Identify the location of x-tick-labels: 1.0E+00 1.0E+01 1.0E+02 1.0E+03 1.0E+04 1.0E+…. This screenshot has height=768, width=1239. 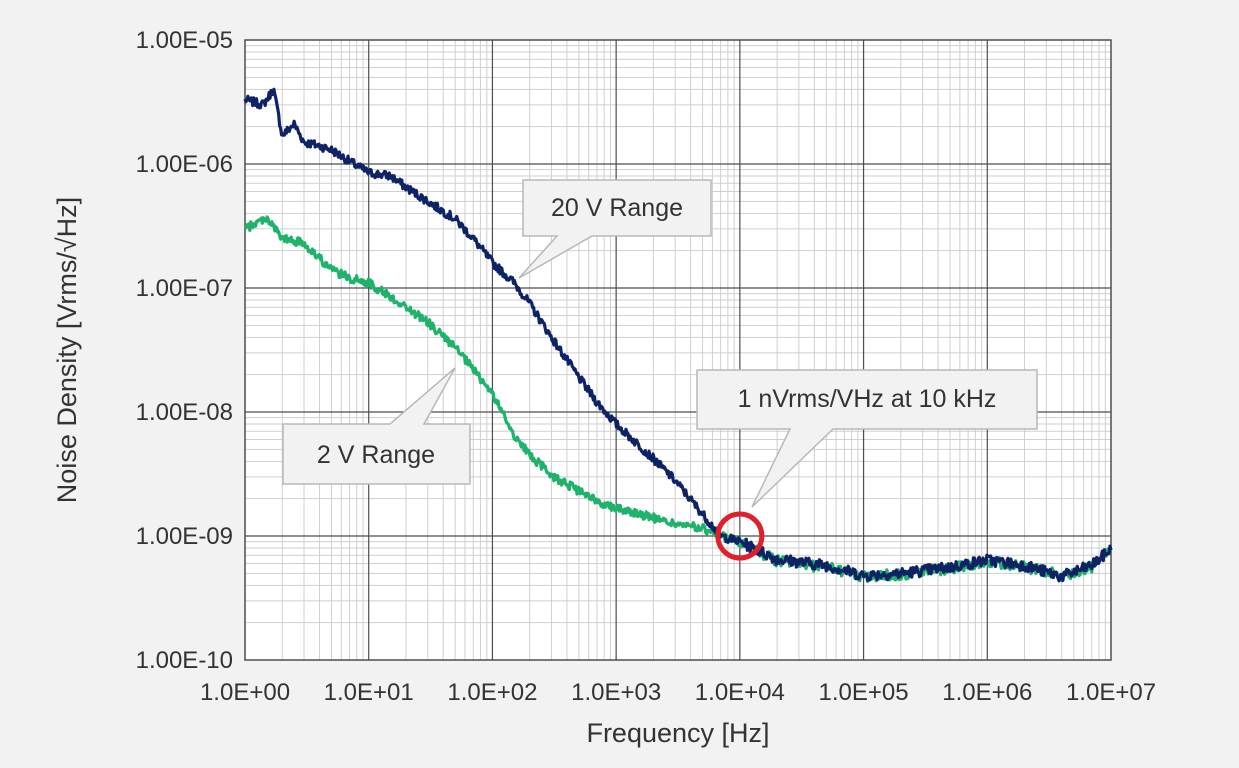
(678, 692).